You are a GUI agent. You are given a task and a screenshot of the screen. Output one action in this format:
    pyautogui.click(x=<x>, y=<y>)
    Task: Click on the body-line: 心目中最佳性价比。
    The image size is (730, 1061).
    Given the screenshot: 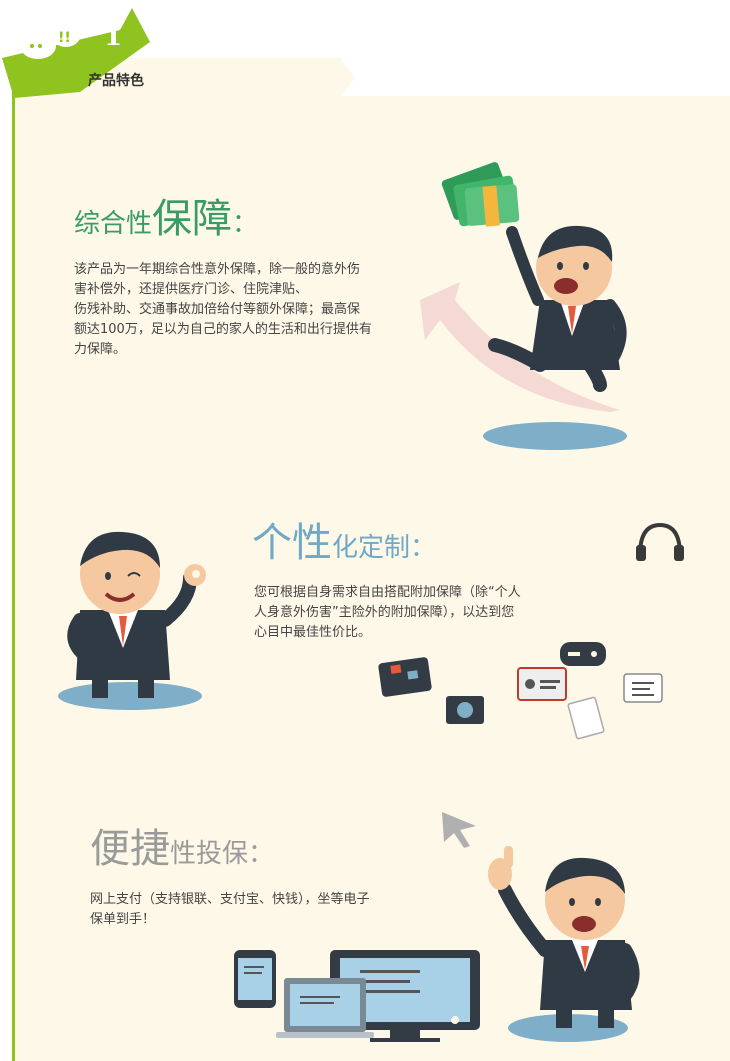 What is the action you would take?
    pyautogui.click(x=313, y=632)
    